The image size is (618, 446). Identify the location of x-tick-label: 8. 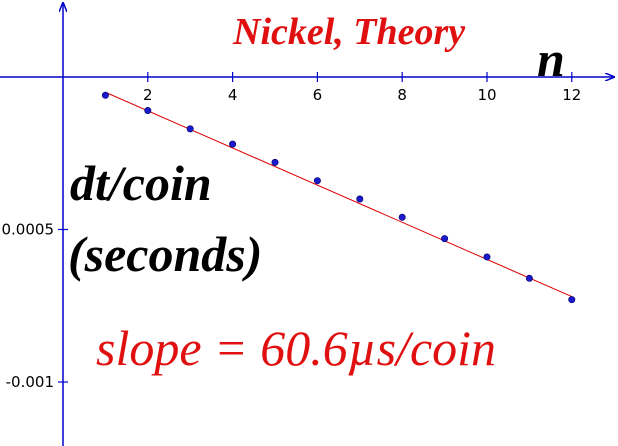
(402, 95).